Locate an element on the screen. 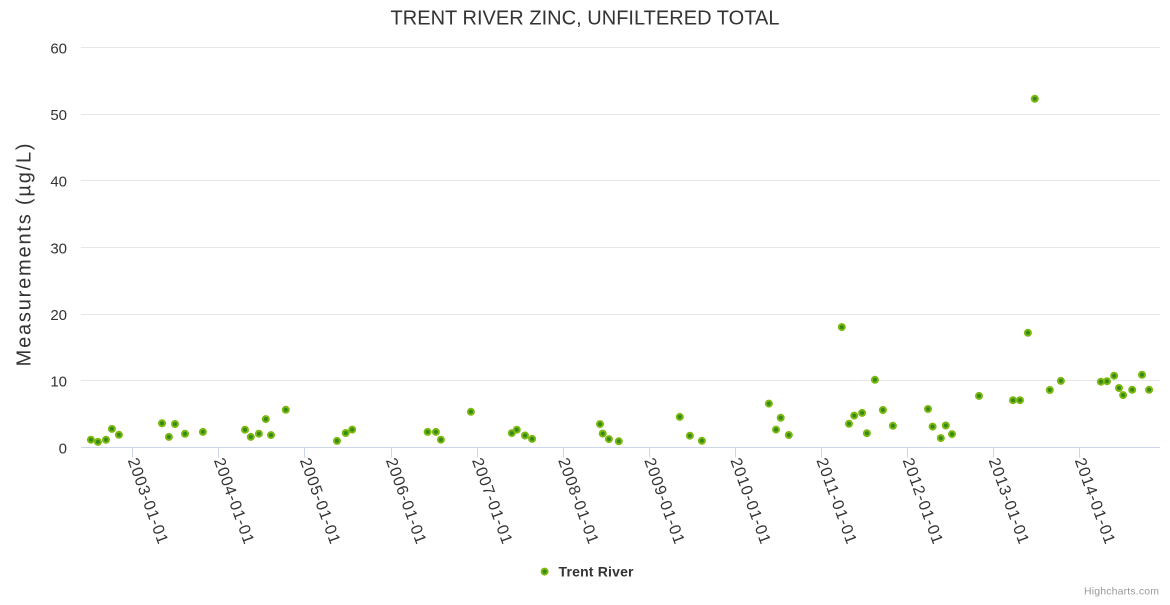 This screenshot has width=1170, height=605. svg-text: Highcharts.com is located at coordinates (1121, 592).